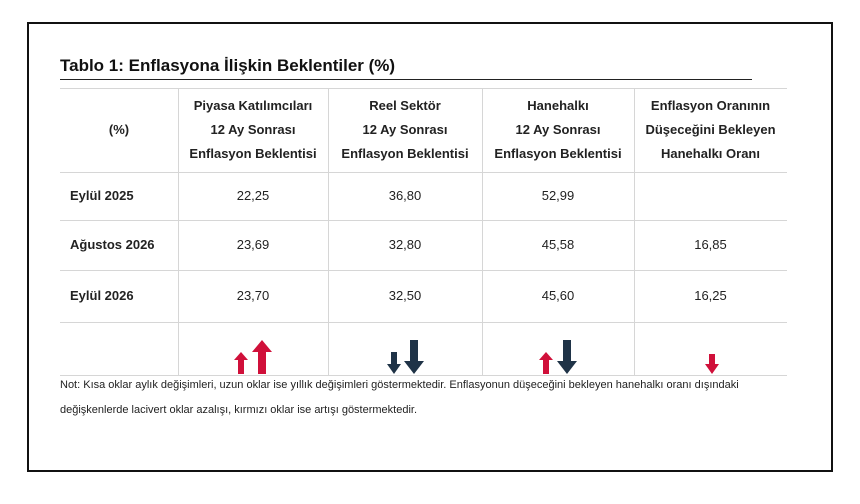  What do you see at coordinates (112, 244) in the screenshot?
I see `row-label: Ağustos 2026` at bounding box center [112, 244].